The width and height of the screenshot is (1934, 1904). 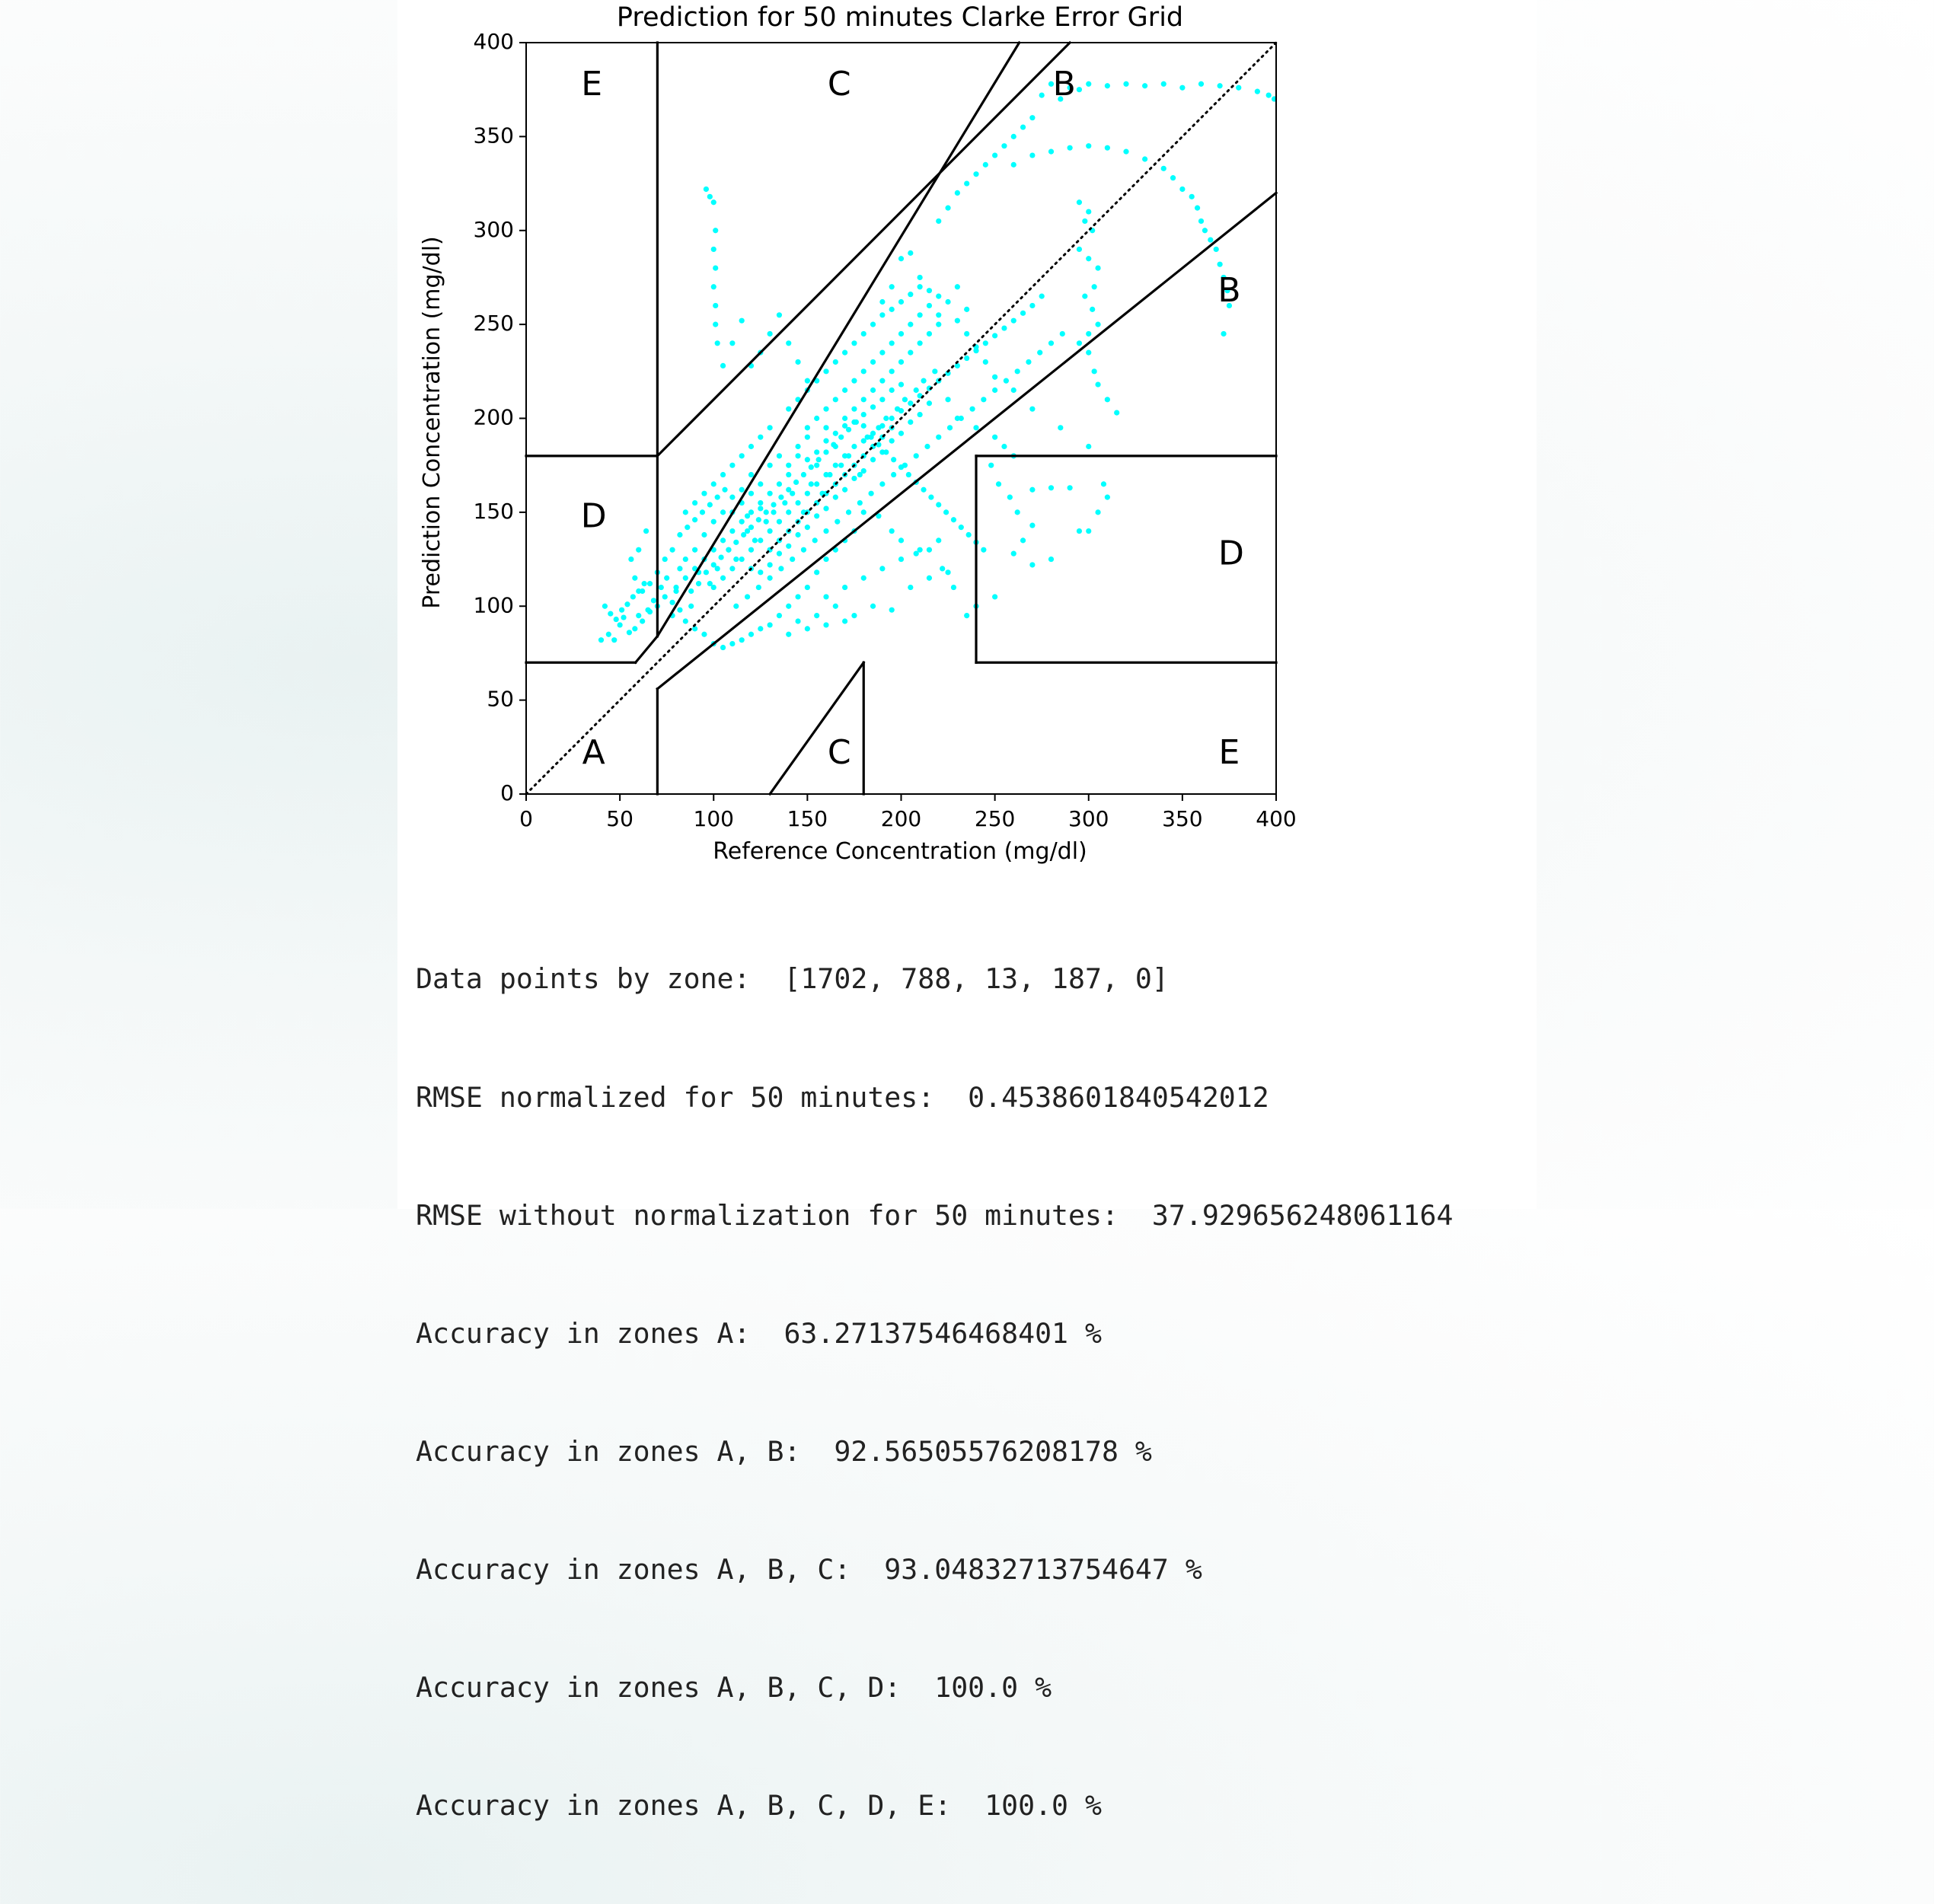 I want to click on zone-boundary-line, so click(x=838, y=339).